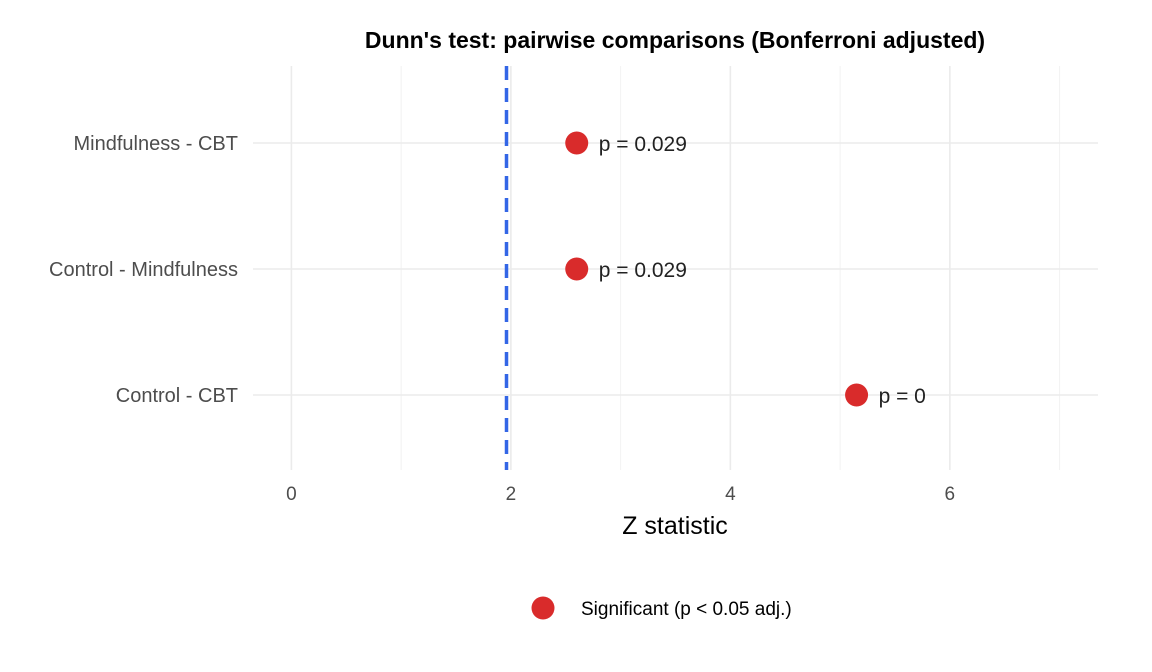 This screenshot has height=672, width=1152. What do you see at coordinates (902, 396) in the screenshot?
I see `data-label: p = 0` at bounding box center [902, 396].